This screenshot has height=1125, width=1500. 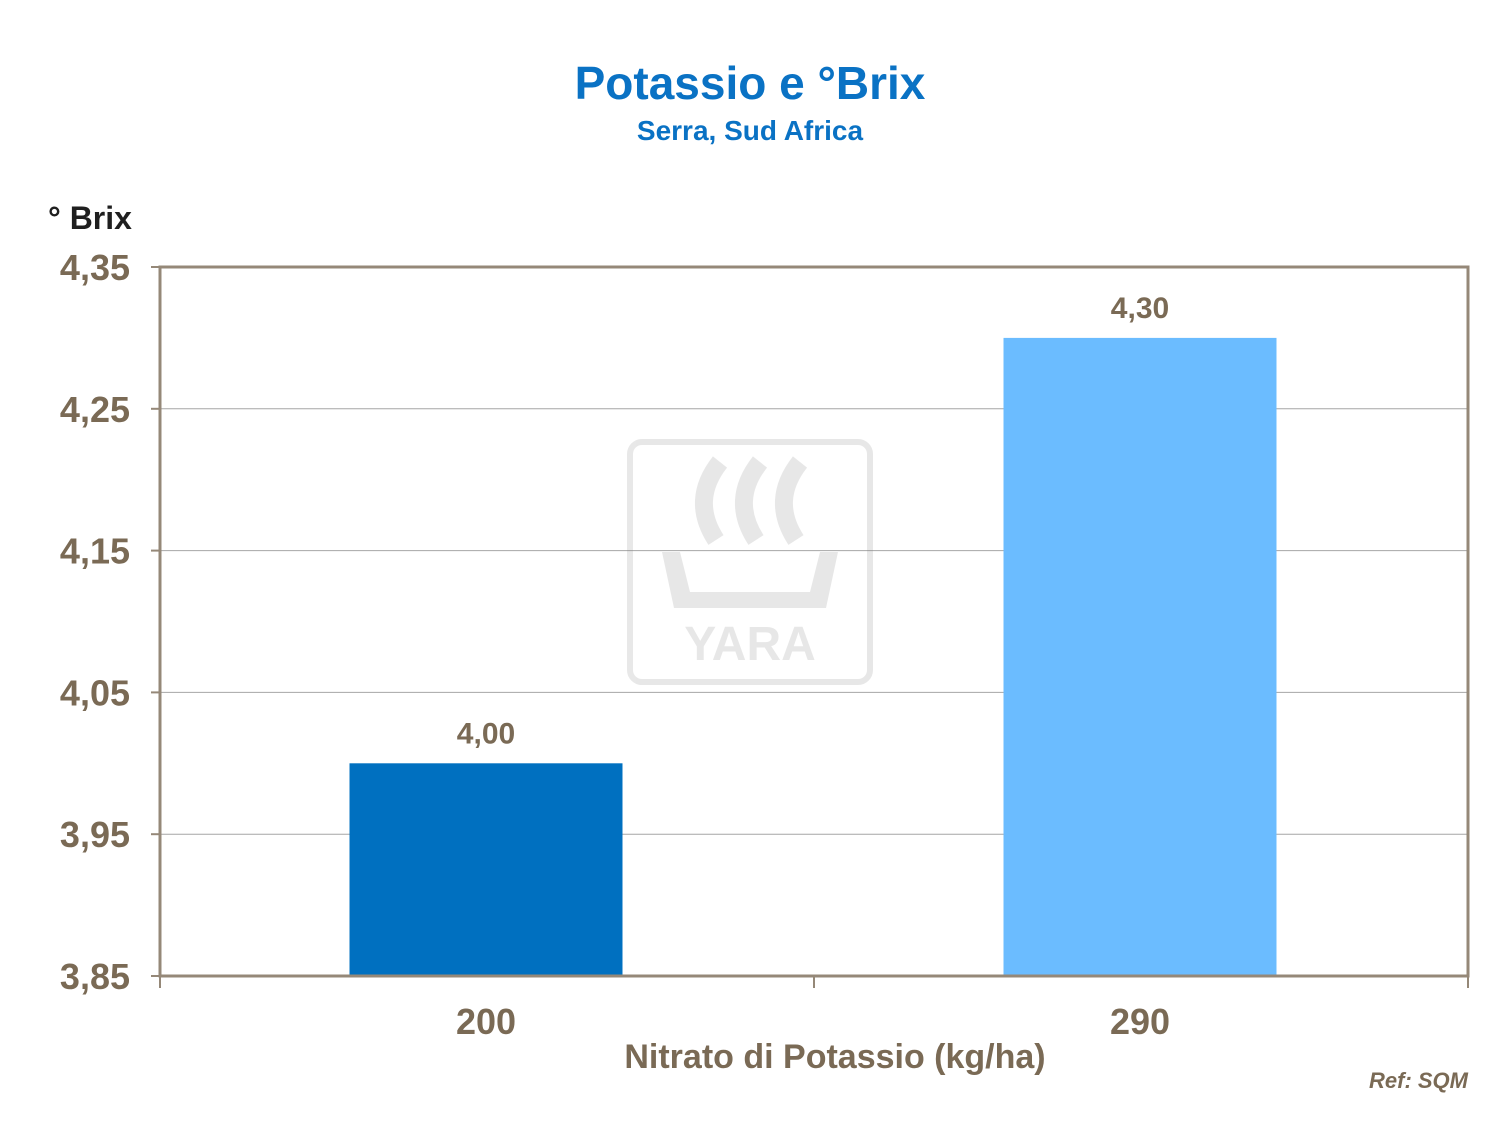 I want to click on chart-title: Potassio e °Brix, so click(x=750, y=83).